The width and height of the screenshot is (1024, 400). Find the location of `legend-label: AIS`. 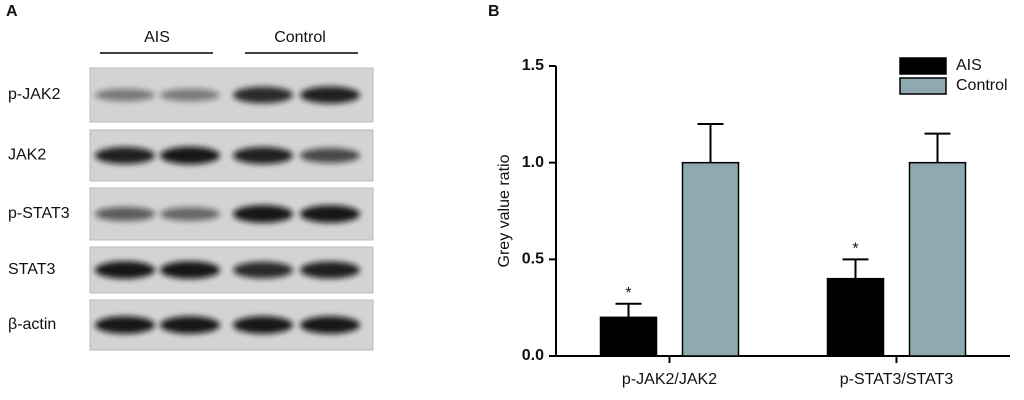

legend-label: AIS is located at coordinates (969, 65).